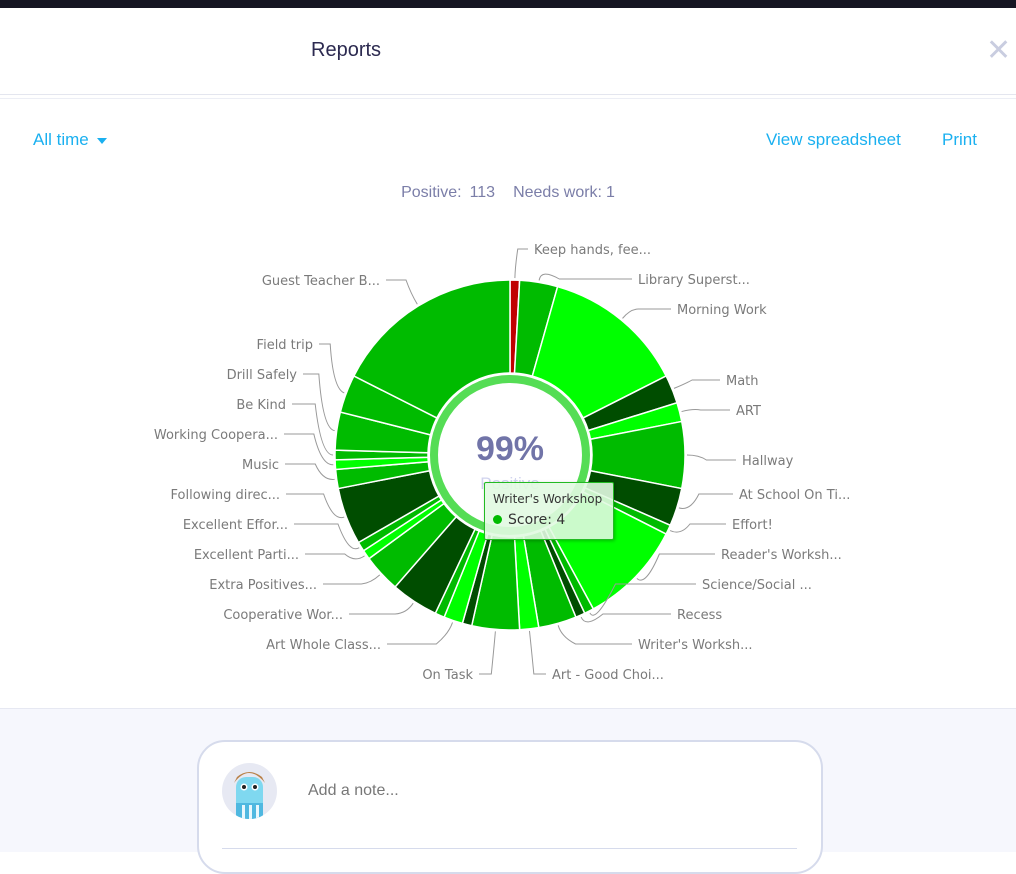  What do you see at coordinates (101, 140) in the screenshot?
I see `caret-down-icon` at bounding box center [101, 140].